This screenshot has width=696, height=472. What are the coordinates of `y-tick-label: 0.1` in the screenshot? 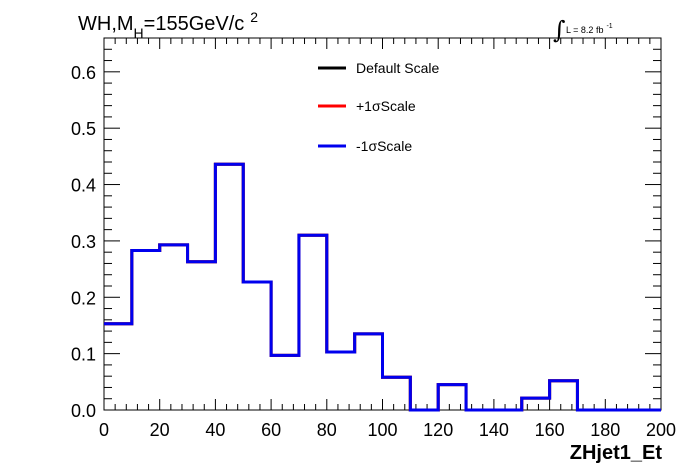 It's located at (83, 355).